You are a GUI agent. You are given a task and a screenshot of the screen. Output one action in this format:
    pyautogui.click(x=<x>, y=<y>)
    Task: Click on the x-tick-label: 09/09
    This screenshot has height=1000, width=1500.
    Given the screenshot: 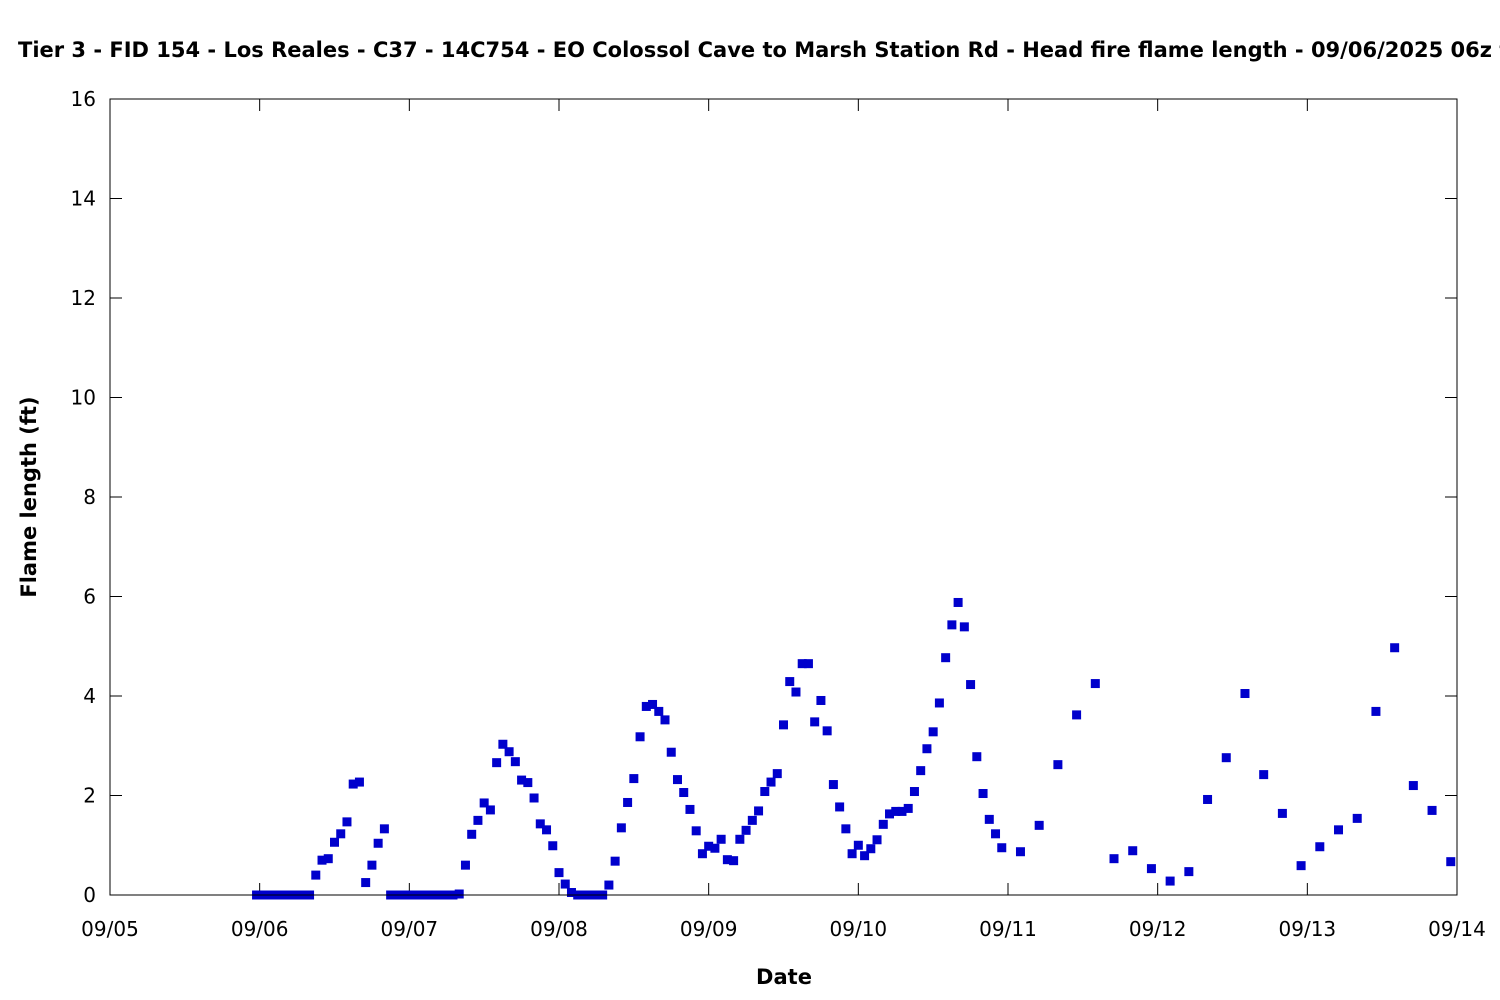 What is the action you would take?
    pyautogui.click(x=709, y=929)
    